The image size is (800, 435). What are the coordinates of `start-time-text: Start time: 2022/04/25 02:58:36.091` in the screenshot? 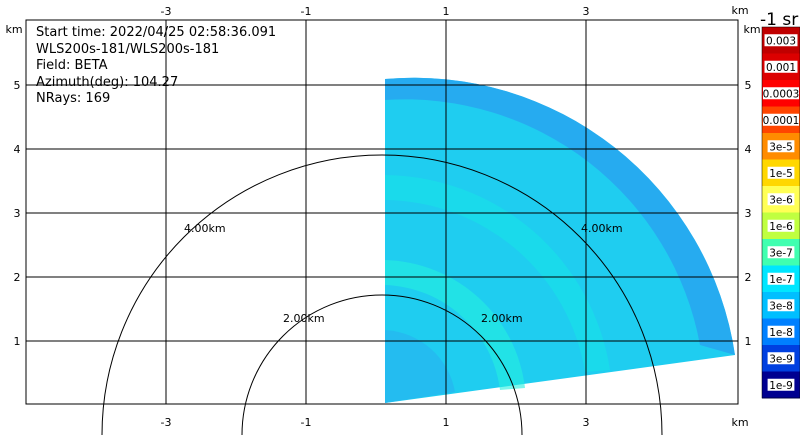 It's located at (156, 32).